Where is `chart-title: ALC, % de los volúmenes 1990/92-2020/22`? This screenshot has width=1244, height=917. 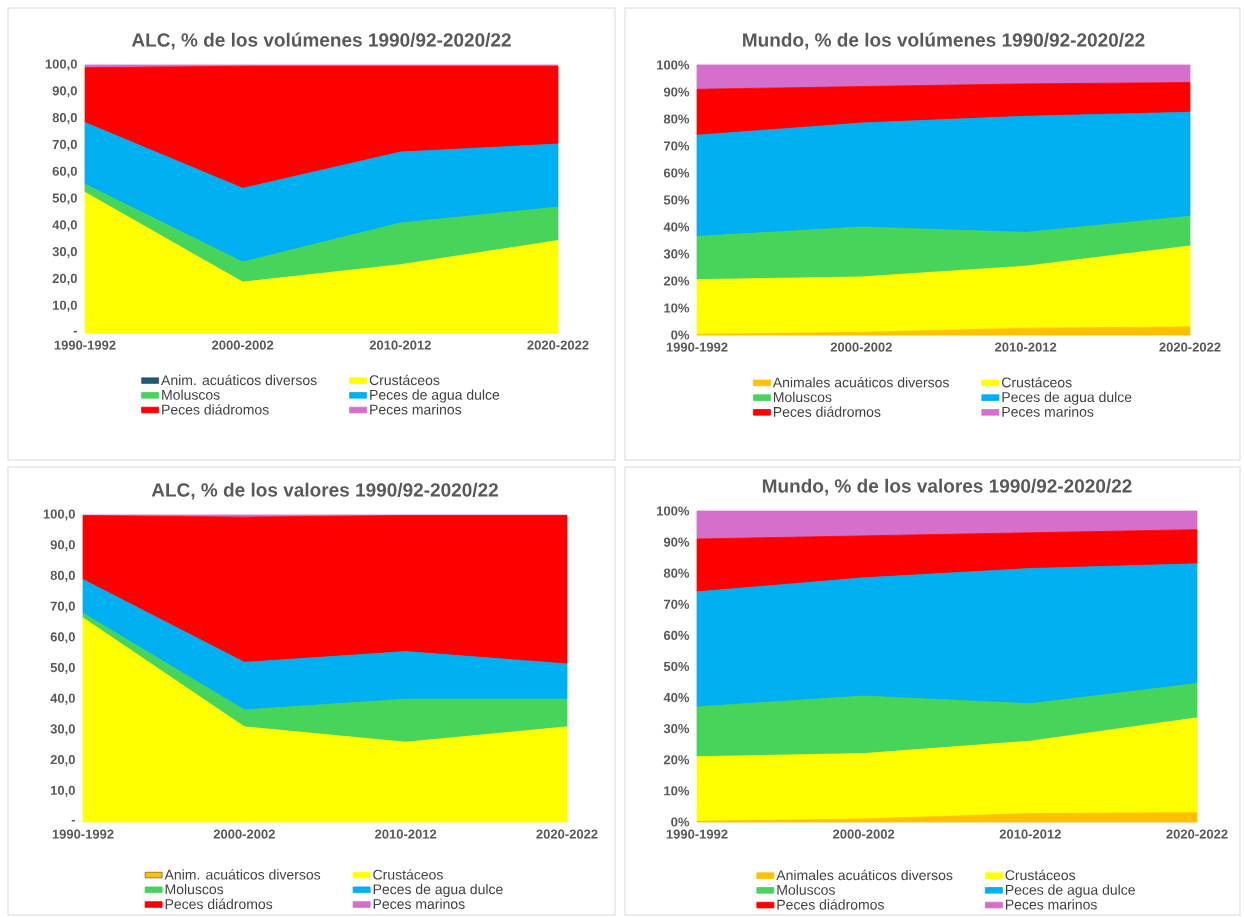
chart-title: ALC, % de los volúmenes 1990/92-2020/22 is located at coordinates (321, 41).